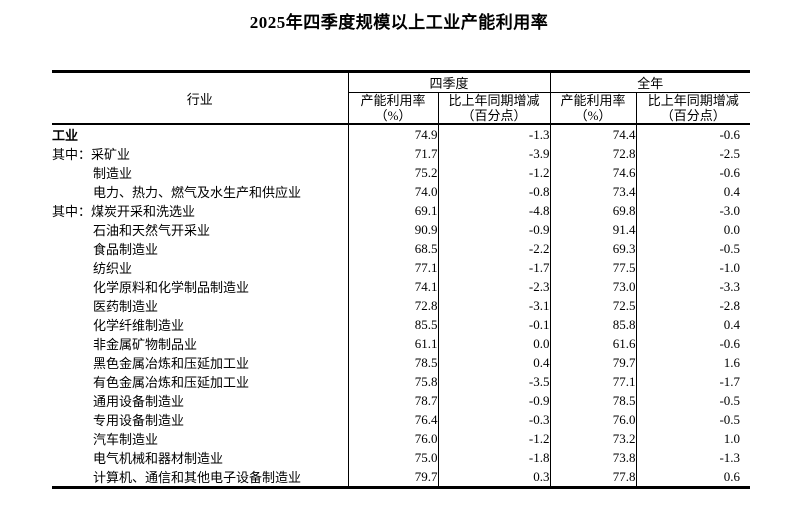 The height and width of the screenshot is (505, 798). What do you see at coordinates (494, 324) in the screenshot?
I see `q4-change-value: -0.1` at bounding box center [494, 324].